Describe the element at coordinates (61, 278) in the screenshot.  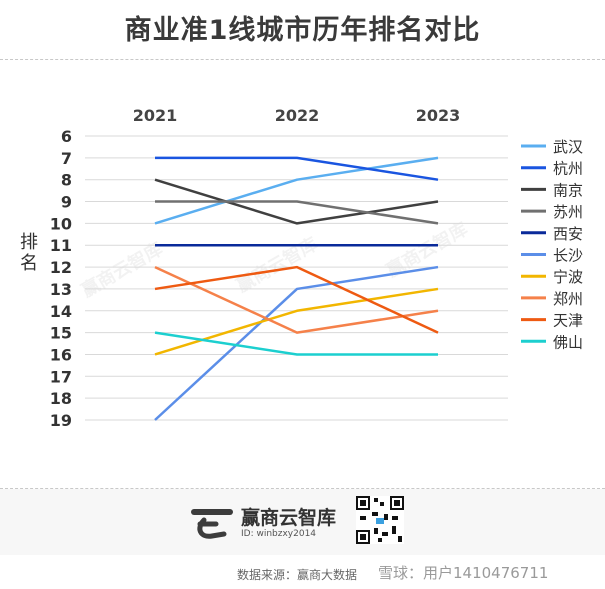
I see `y-tick-labels: 6 7 8 9 10 11 12 13 14 15 16 17 18 19` at that location.